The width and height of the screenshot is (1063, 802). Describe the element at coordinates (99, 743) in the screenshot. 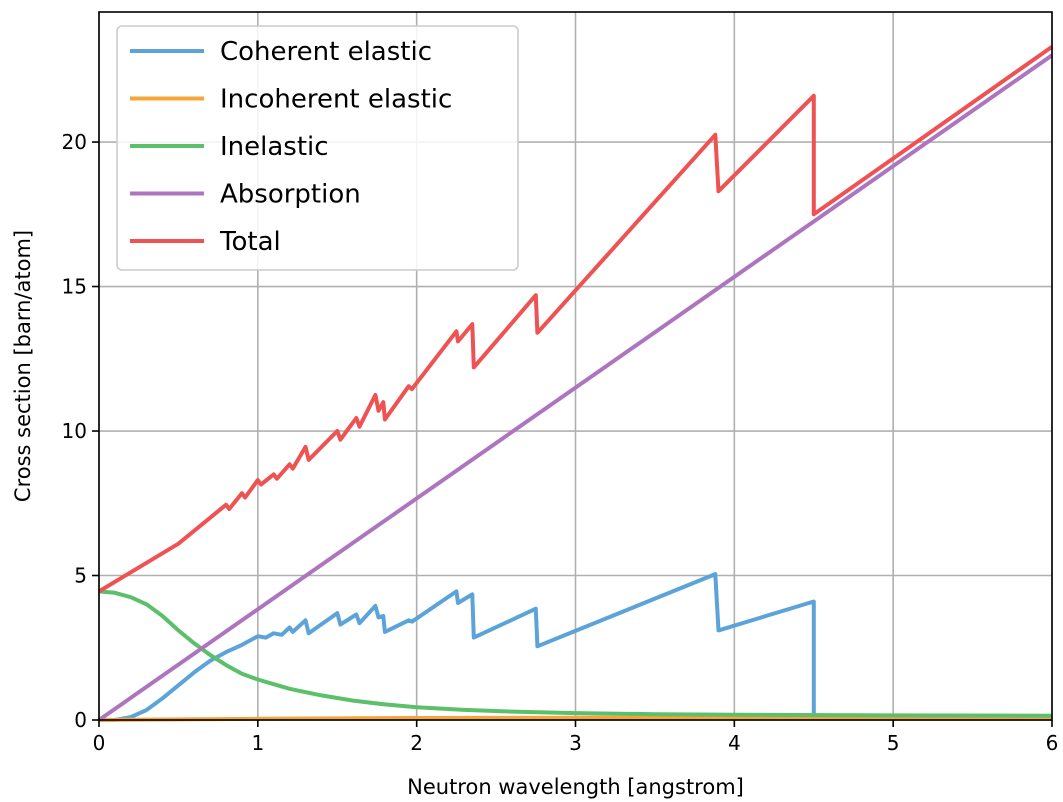

I see `x-tick-label: 0` at that location.